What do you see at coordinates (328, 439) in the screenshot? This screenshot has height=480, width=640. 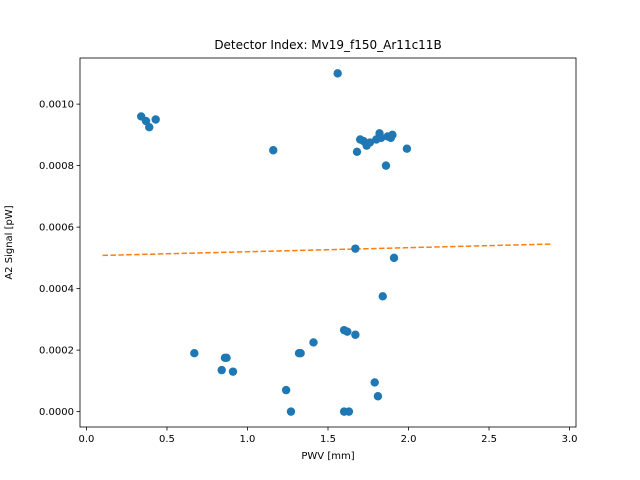 I see `x-tick-label: 1.5` at bounding box center [328, 439].